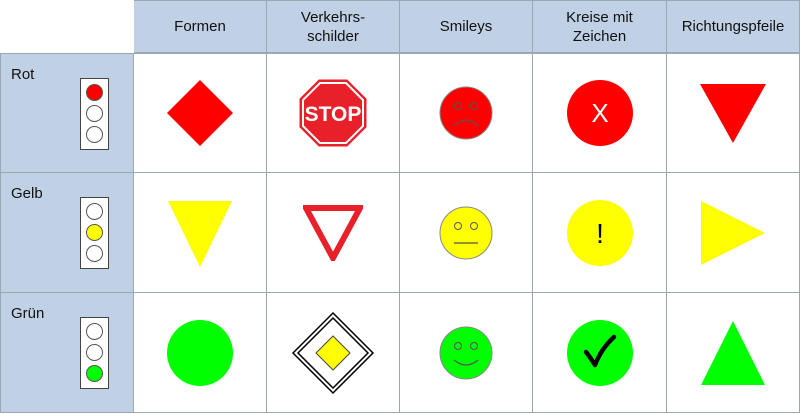  I want to click on cell-gelb-verkehrsschilder, so click(333, 233).